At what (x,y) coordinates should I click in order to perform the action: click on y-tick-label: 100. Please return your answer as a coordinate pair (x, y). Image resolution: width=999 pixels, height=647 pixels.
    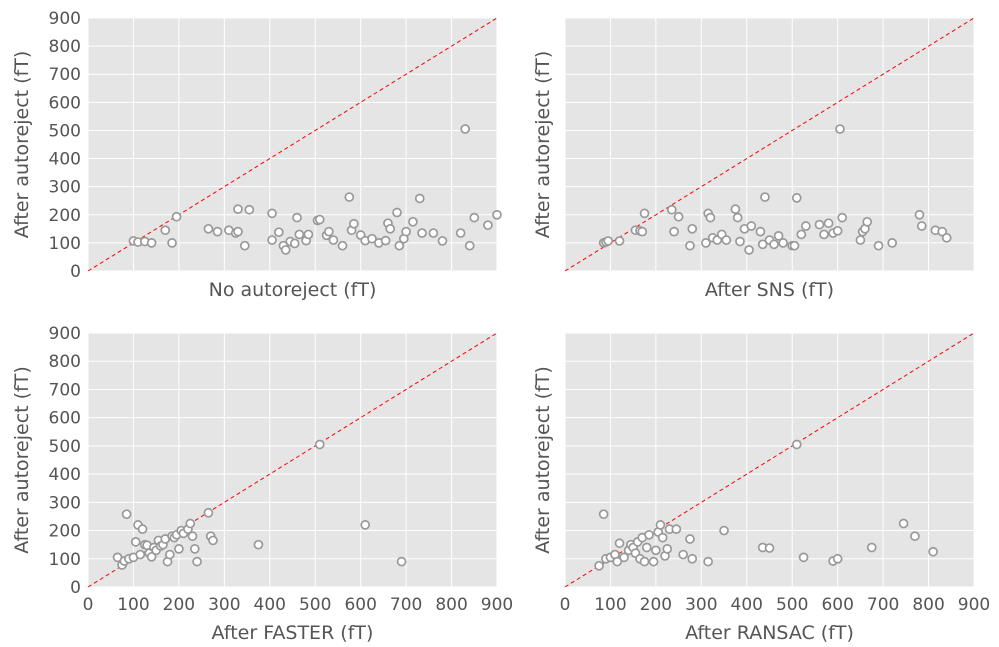
    Looking at the image, I should click on (65, 244).